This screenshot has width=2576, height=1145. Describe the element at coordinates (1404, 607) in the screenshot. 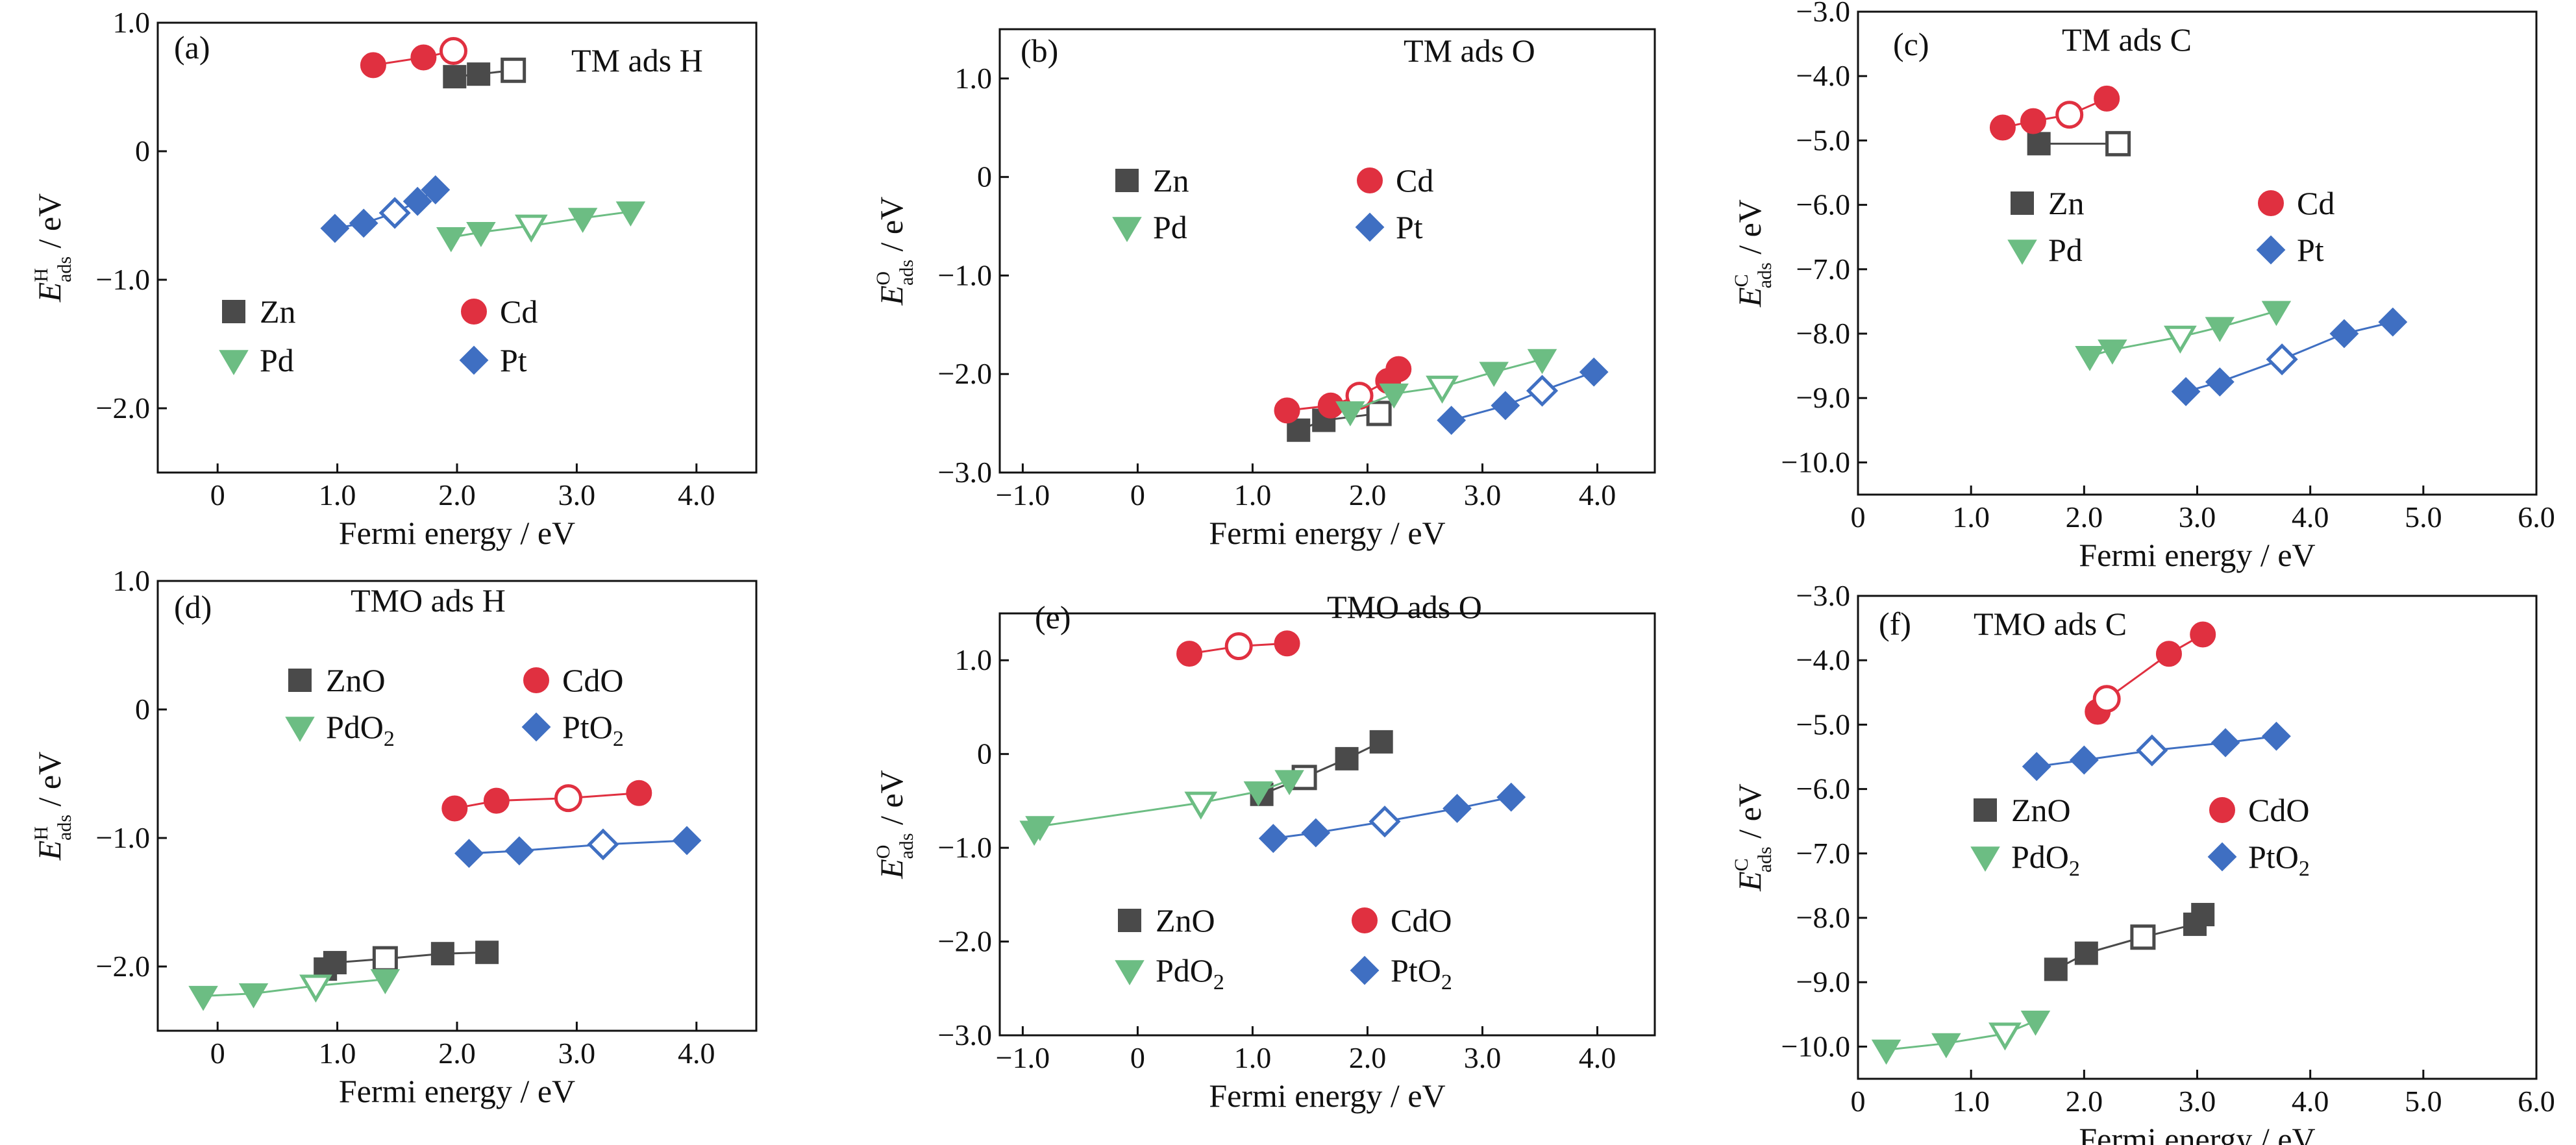

I see `panel-title: TMO ads O` at that location.